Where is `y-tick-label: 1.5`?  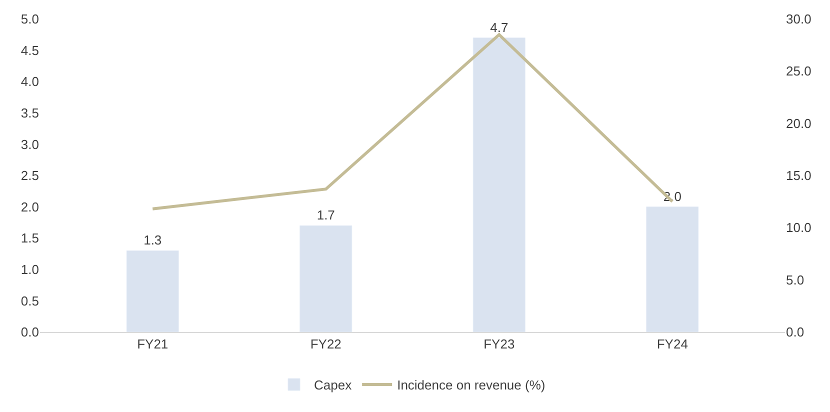 y-tick-label: 1.5 is located at coordinates (29, 238).